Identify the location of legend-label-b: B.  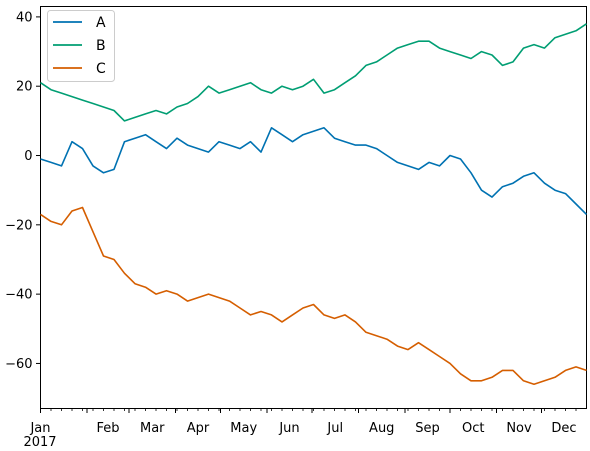
(101, 46).